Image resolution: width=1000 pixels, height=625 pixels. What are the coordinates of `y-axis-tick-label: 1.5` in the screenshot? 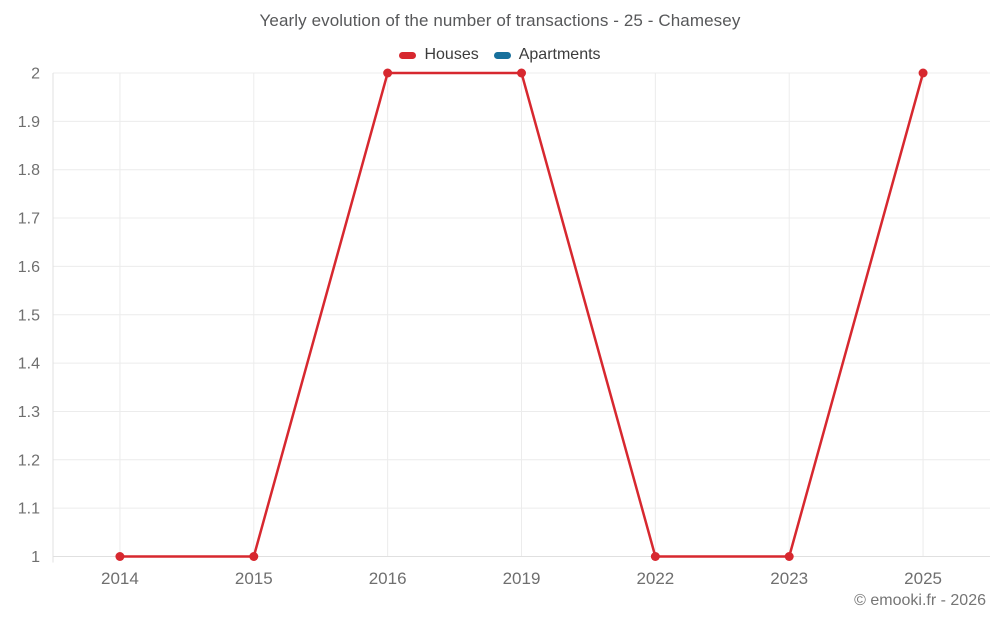 It's located at (29, 315).